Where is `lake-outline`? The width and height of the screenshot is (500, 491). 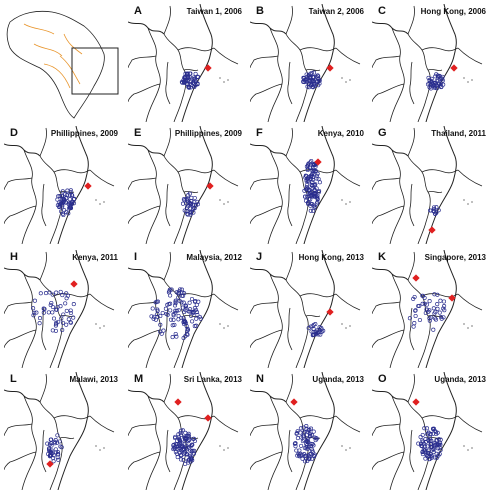
lake-outline is located at coordinates (168, 451).